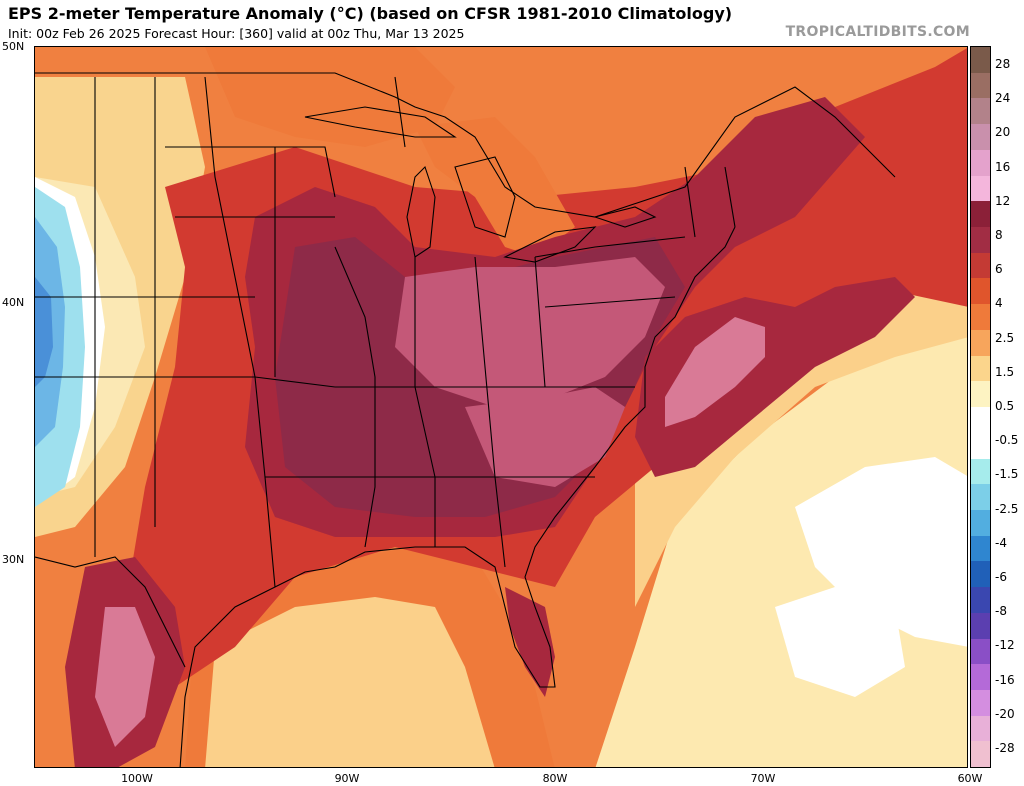  Describe the element at coordinates (137, 778) in the screenshot. I see `lon-label-100w: 100W` at that location.